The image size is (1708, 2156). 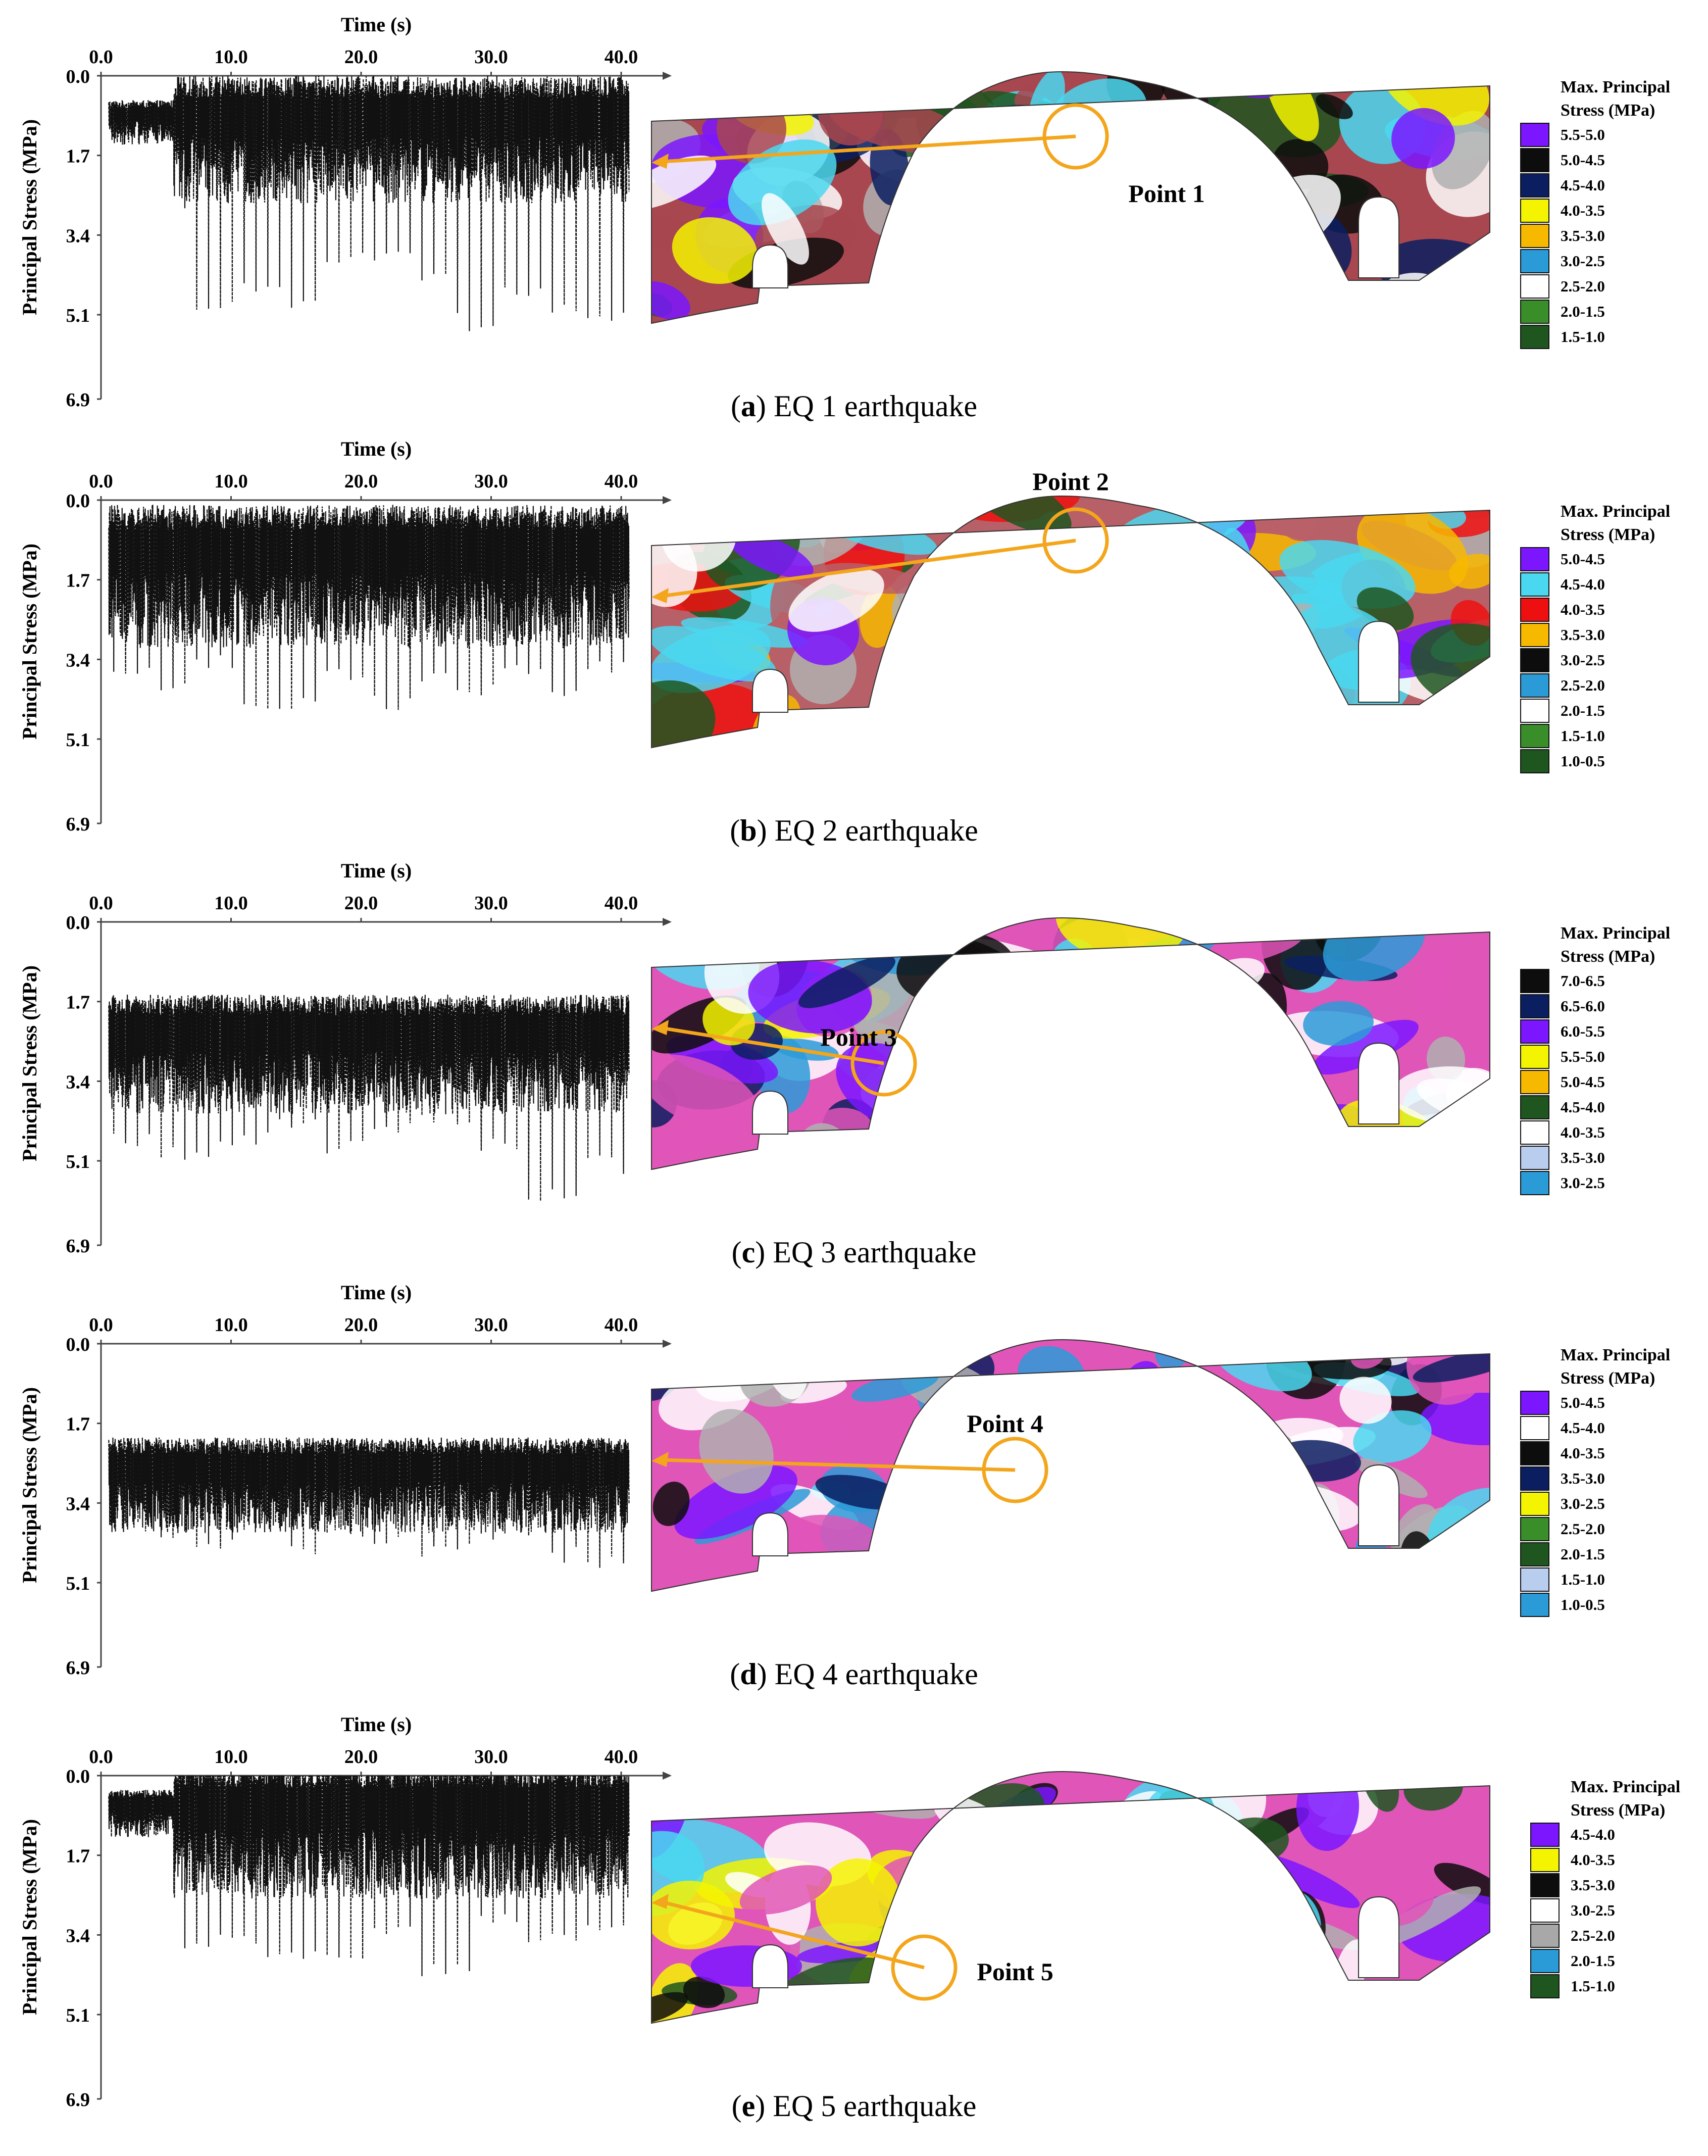 What do you see at coordinates (1583, 160) in the screenshot?
I see `legend-label: 5.0-4.5` at bounding box center [1583, 160].